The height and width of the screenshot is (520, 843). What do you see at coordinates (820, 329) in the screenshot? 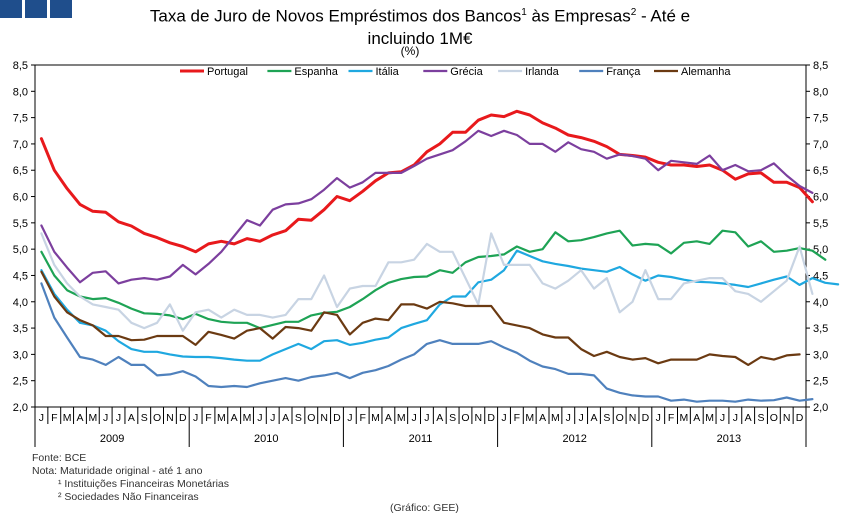
I see `y-tick-label-right: 3,5` at bounding box center [820, 329].